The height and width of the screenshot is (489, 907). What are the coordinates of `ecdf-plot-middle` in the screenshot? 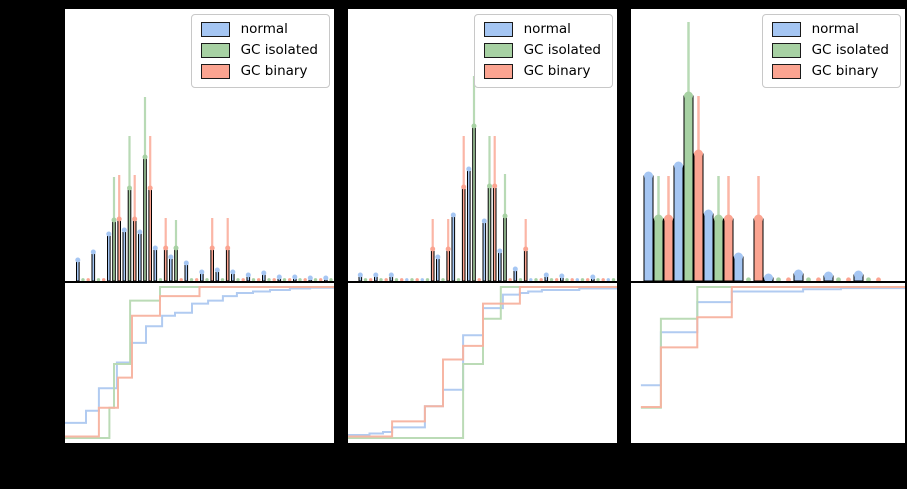 It's located at (482, 362).